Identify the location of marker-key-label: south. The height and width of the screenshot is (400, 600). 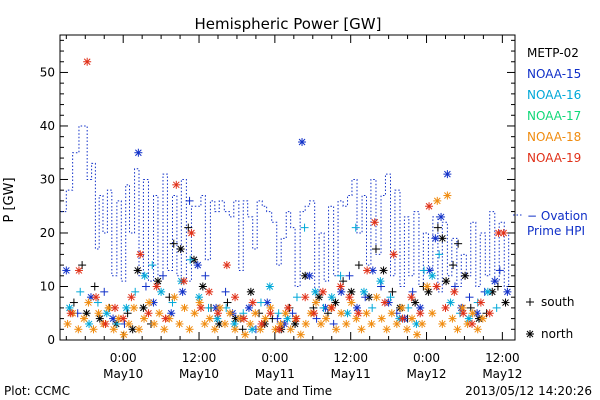
(558, 302).